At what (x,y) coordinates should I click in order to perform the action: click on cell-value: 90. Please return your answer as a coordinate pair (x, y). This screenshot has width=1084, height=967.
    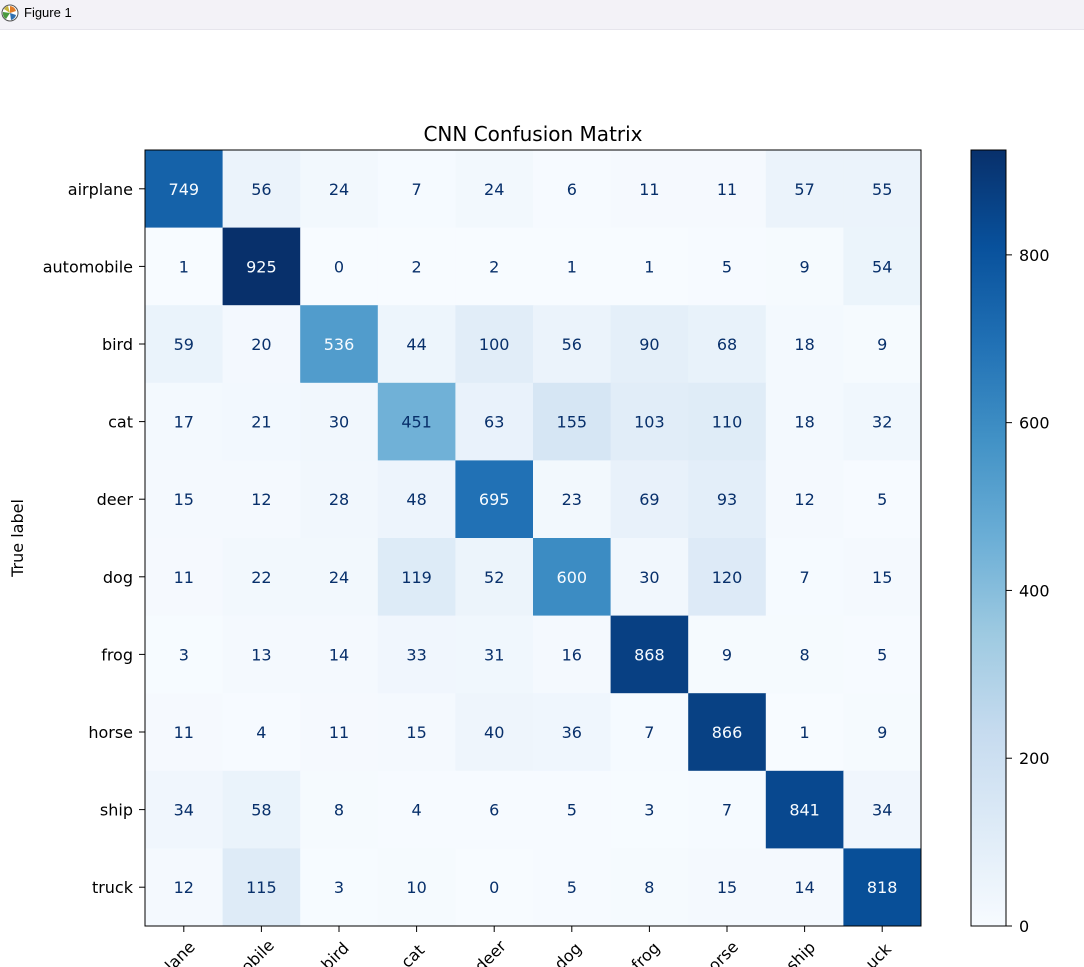
    Looking at the image, I should click on (649, 344).